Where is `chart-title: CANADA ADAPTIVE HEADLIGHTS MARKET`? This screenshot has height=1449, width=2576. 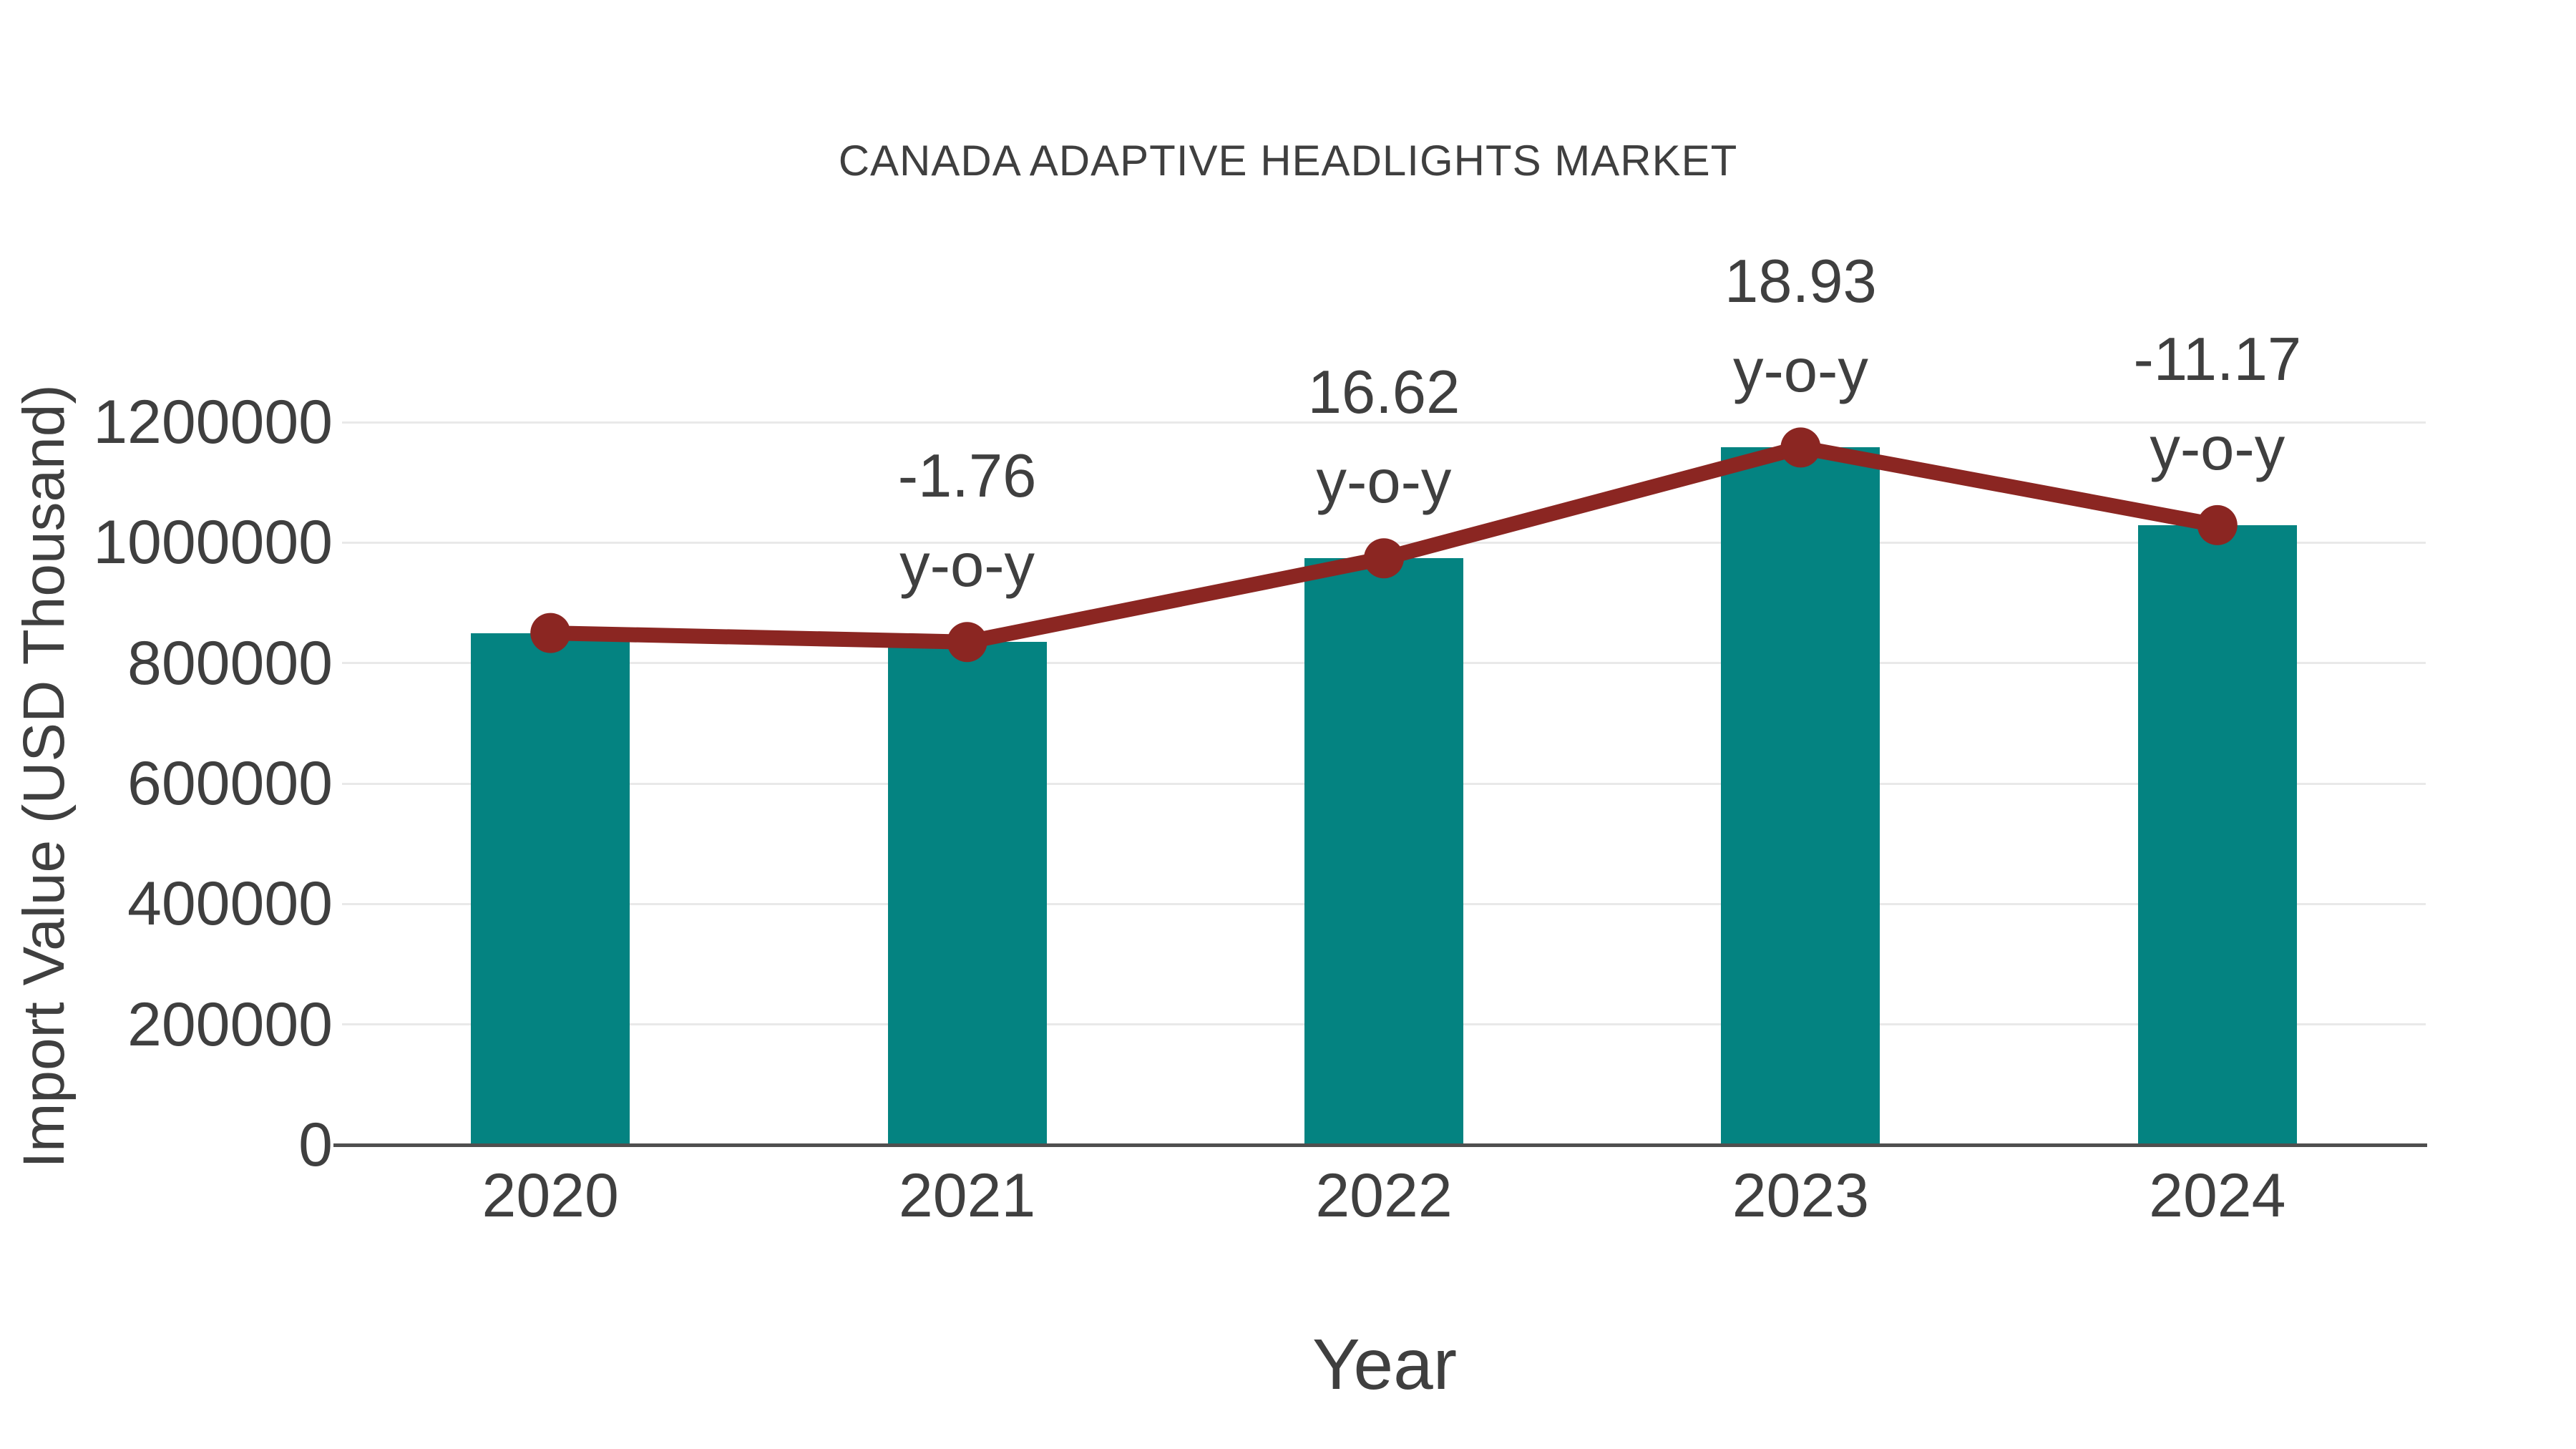
chart-title: CANADA ADAPTIVE HEADLIGHTS MARKET is located at coordinates (1288, 161).